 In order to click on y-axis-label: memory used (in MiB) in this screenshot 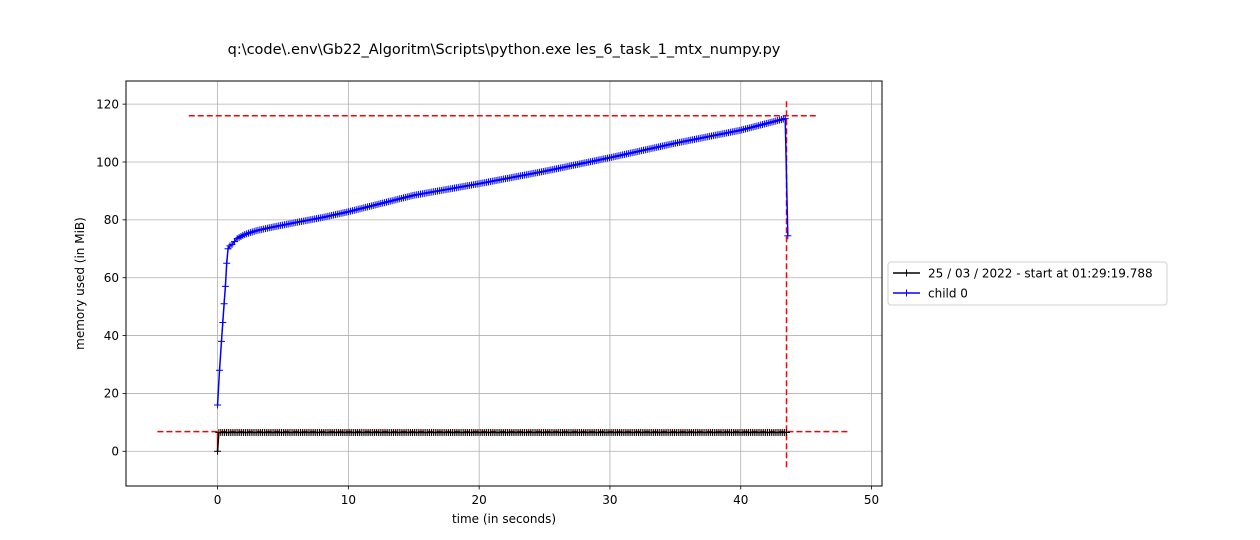, I will do `click(80, 283)`.